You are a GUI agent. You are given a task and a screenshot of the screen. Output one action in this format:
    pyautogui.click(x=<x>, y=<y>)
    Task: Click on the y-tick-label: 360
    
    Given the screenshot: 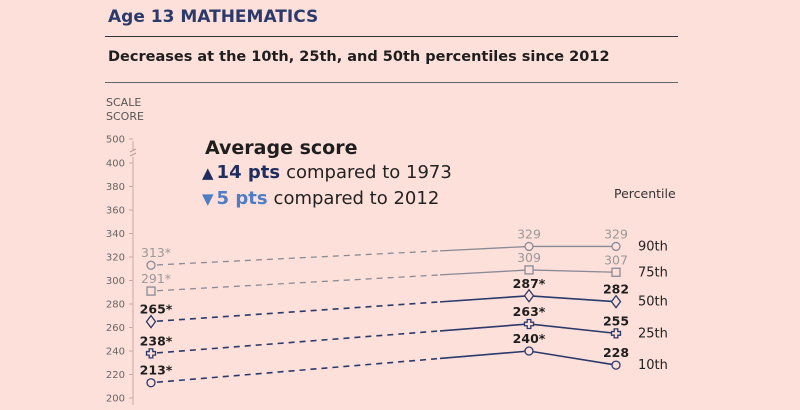 What is the action you would take?
    pyautogui.click(x=115, y=211)
    